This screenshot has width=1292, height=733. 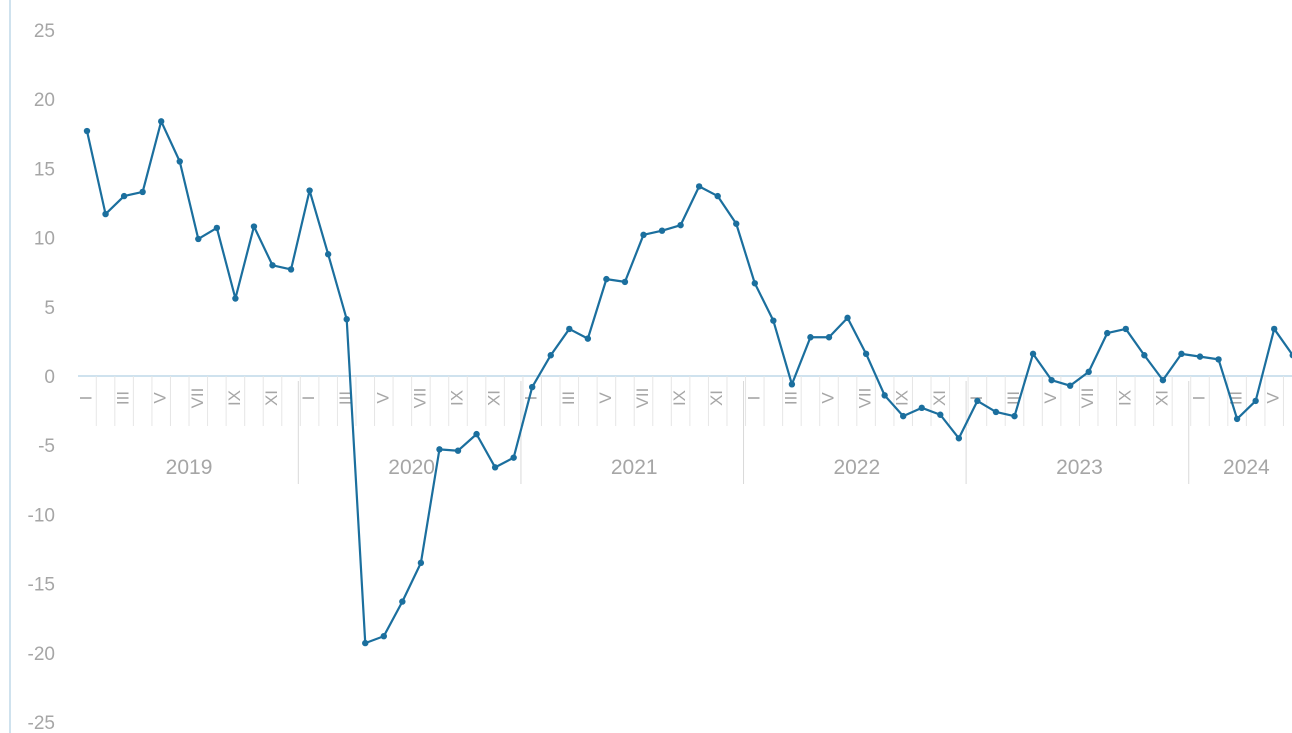 What do you see at coordinates (1246, 467) in the screenshot?
I see `x-year-label: 2024` at bounding box center [1246, 467].